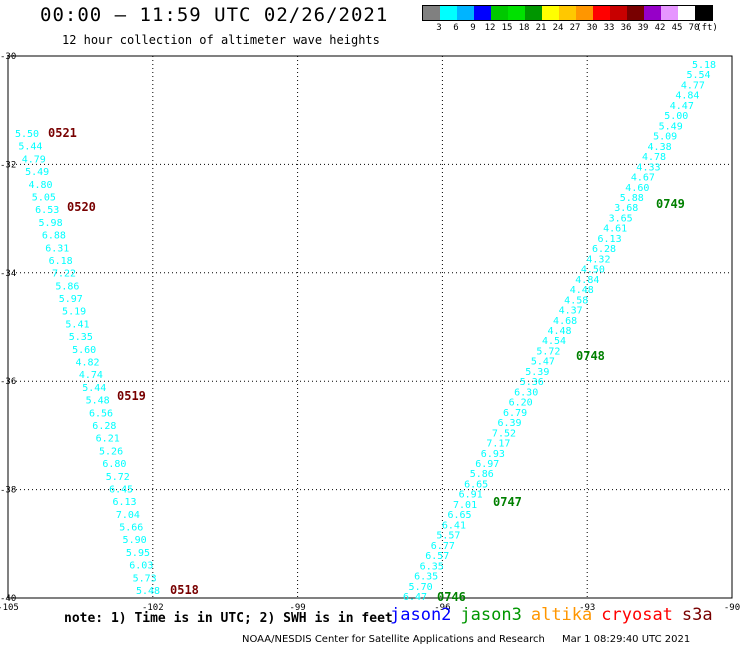 The height and width of the screenshot is (650, 740). What do you see at coordinates (643, 28) in the screenshot?
I see `legend-label: 39` at bounding box center [643, 28].